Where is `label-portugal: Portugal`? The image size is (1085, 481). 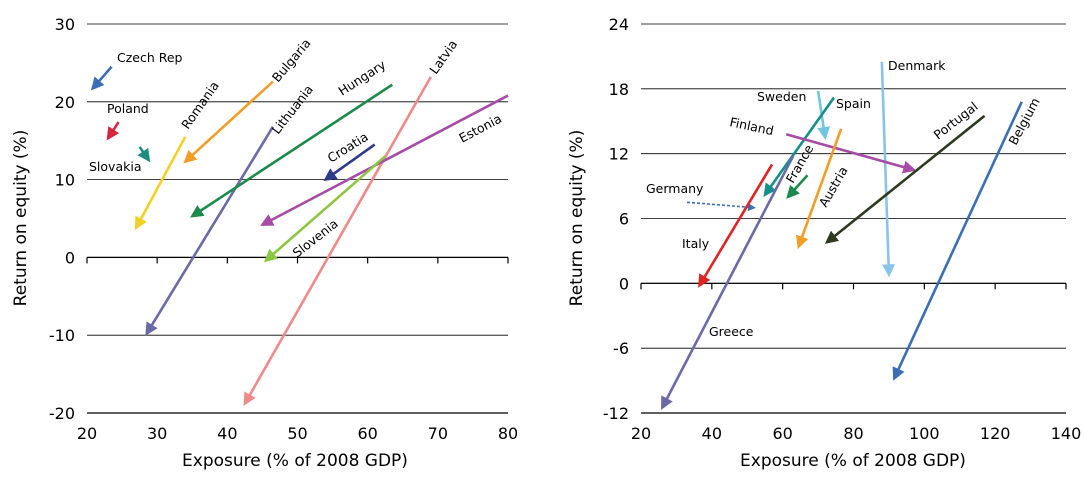
label-portugal: Portugal is located at coordinates (956, 121).